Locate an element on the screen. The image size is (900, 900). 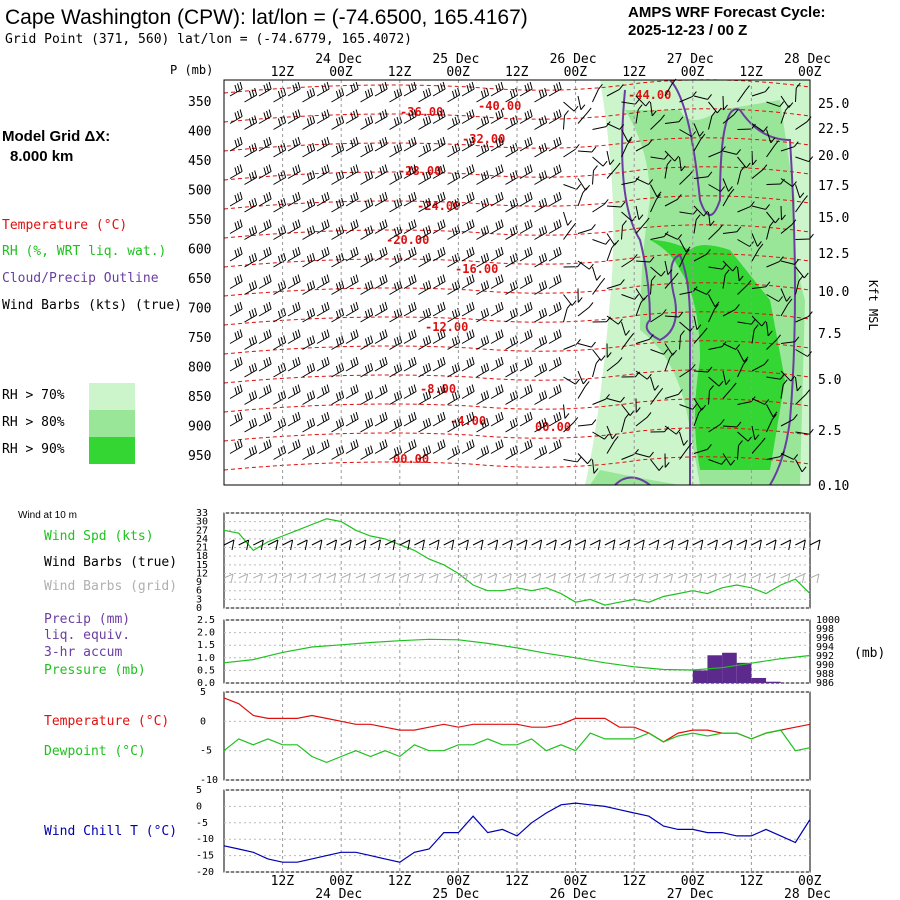
top-date-tick: 24 Dec is located at coordinates (338, 59).